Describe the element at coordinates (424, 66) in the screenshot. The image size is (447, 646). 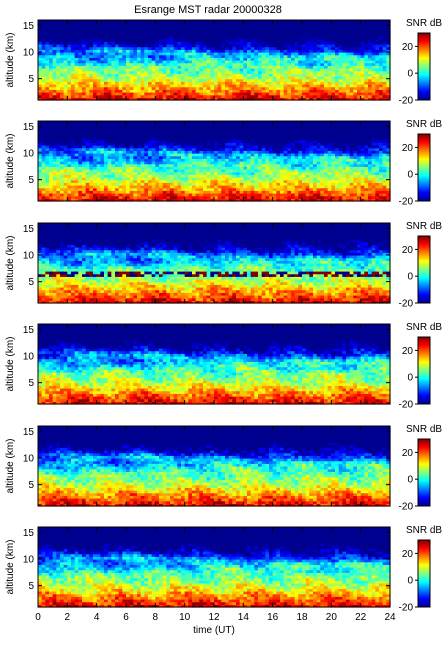
I see `colorbar` at that location.